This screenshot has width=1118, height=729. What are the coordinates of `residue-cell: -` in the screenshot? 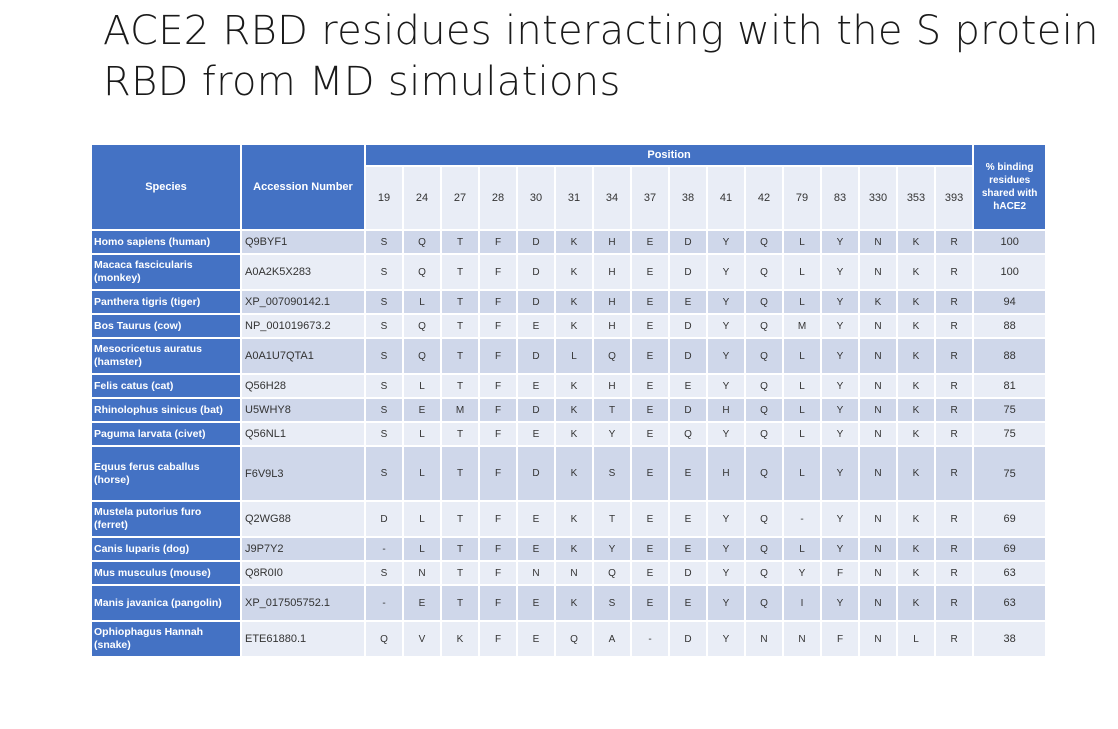 It's located at (803, 520).